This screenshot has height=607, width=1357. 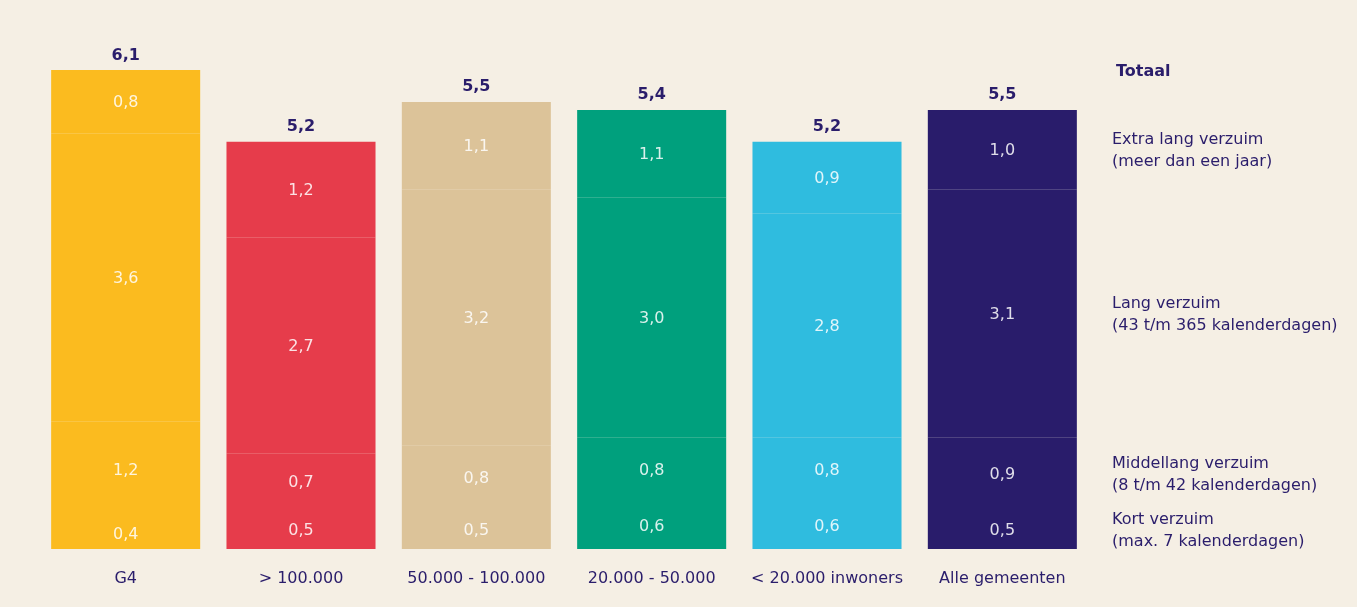 What do you see at coordinates (827, 325) in the screenshot?
I see `data-label: 2,8` at bounding box center [827, 325].